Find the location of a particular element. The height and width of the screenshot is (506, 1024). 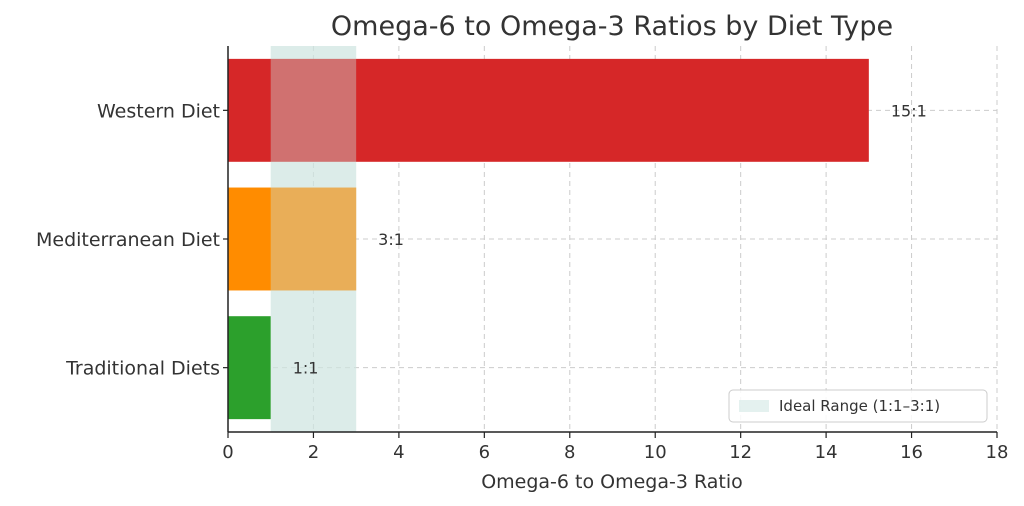

x-tick-label: 6 is located at coordinates (484, 452).